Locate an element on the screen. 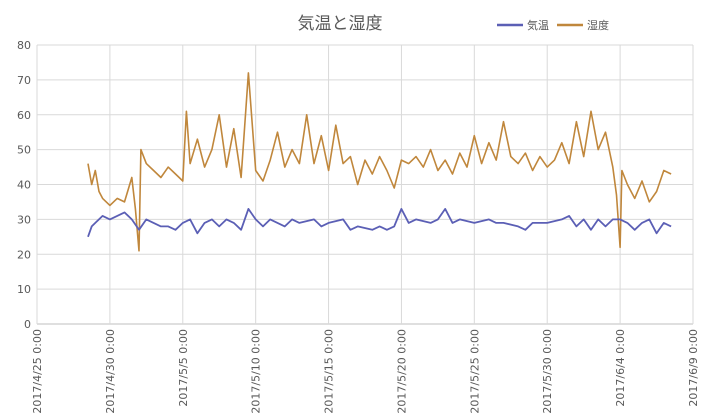 This screenshot has width=725, height=414. x-tick-label: 2017/4/30 0:00 is located at coordinates (110, 371).